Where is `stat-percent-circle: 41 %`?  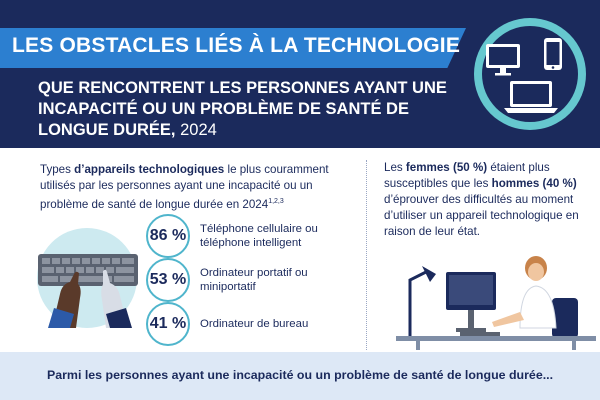
stat-percent-circle: 41 % is located at coordinates (168, 324).